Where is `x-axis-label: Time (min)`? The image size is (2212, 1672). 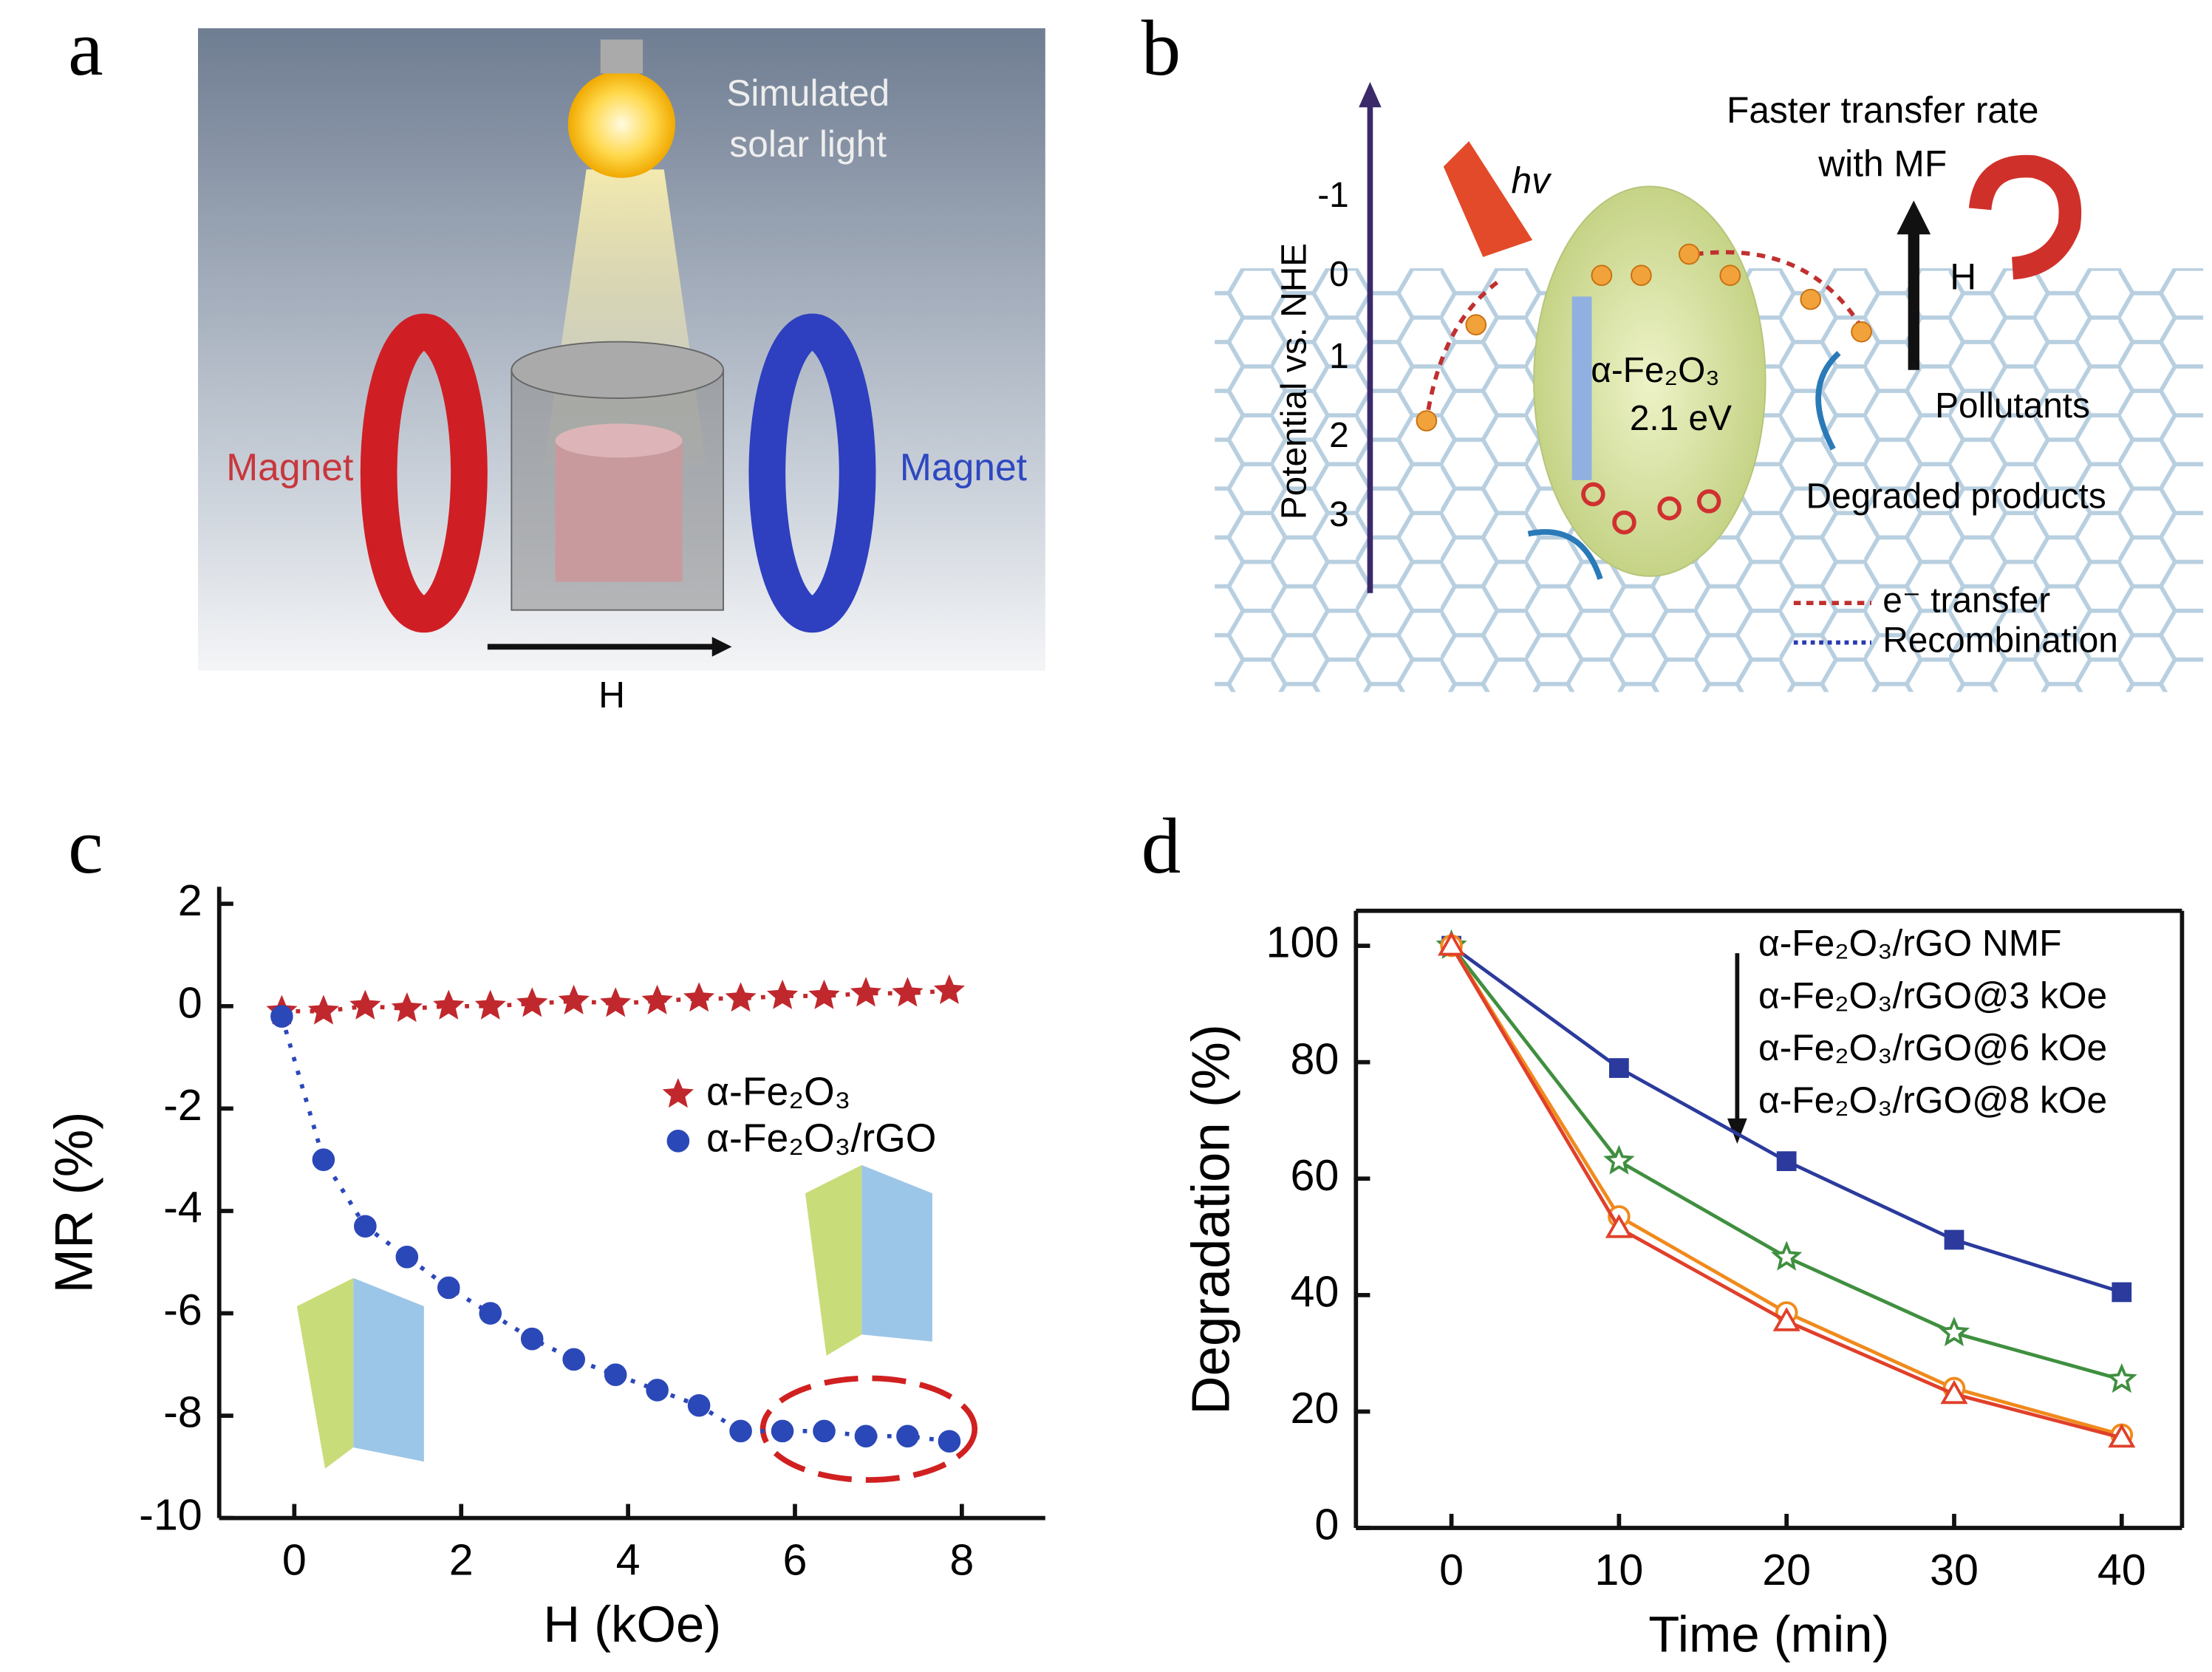 x-axis-label: Time (min) is located at coordinates (1769, 1634).